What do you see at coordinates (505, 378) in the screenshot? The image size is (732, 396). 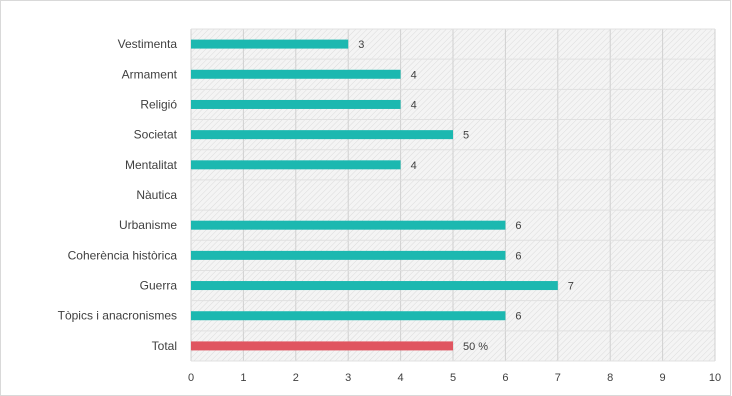 I see `x-tick-label: 6` at bounding box center [505, 378].